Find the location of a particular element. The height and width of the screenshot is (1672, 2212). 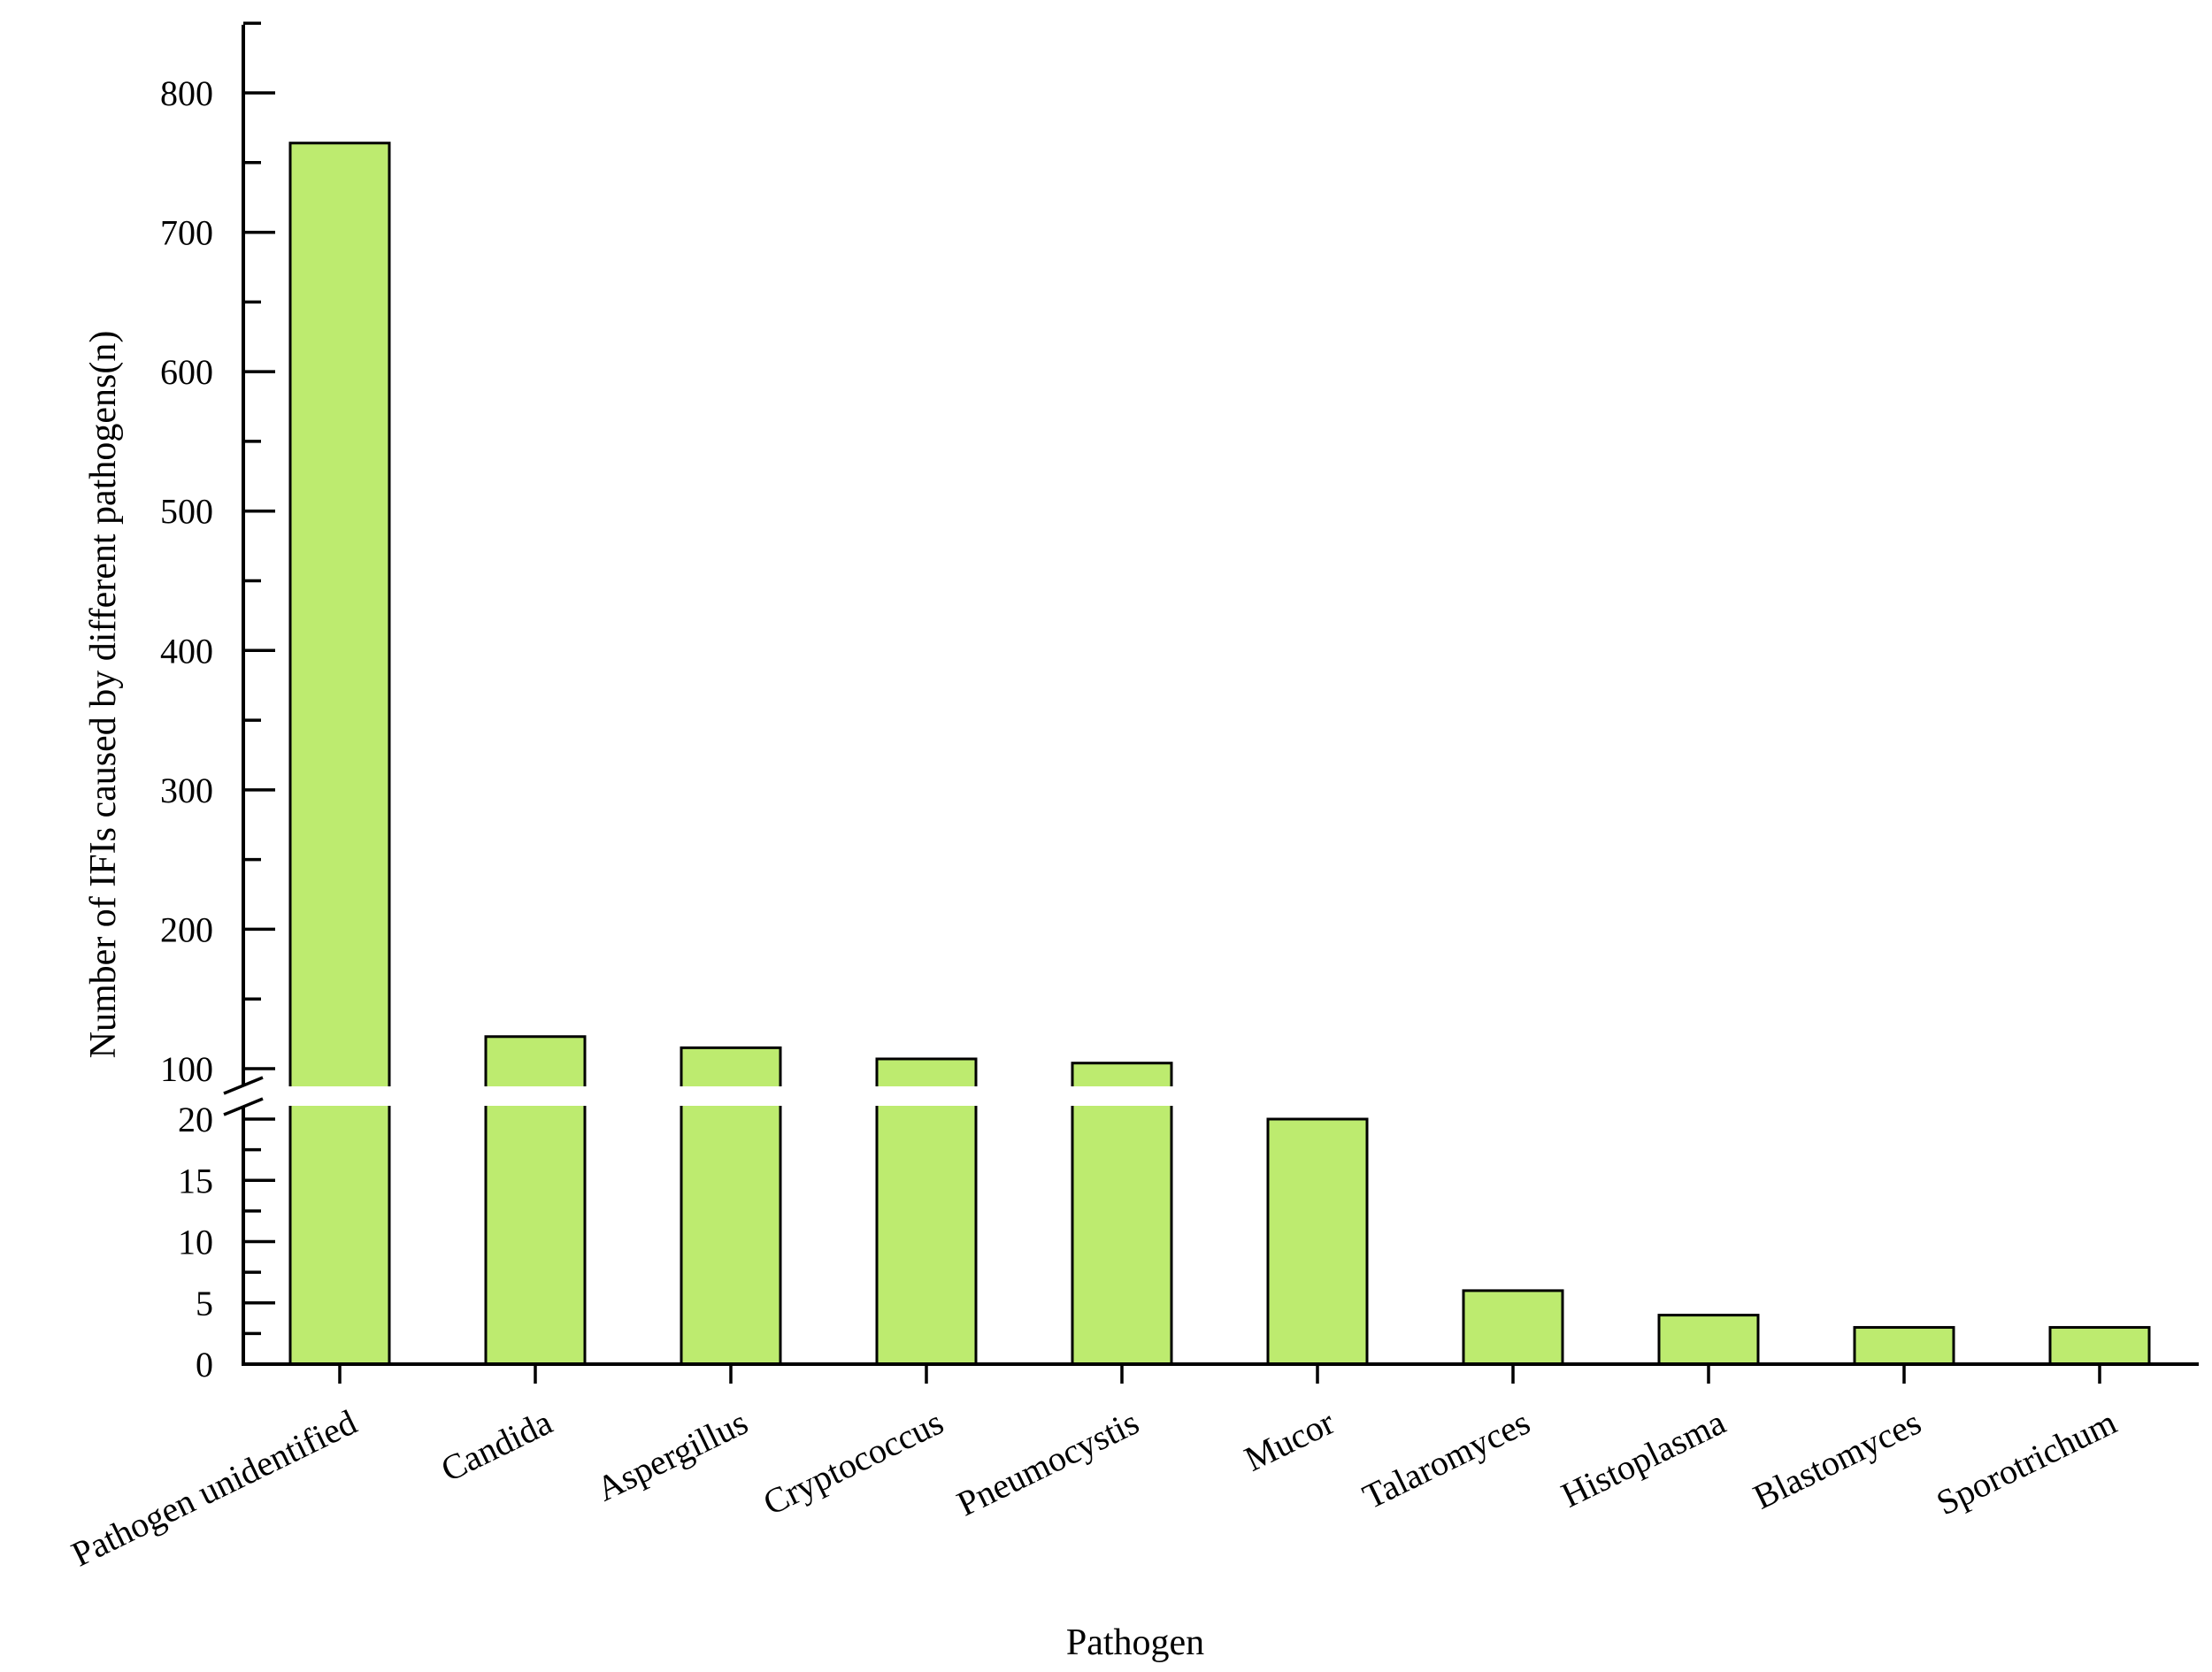

y-tick-label: 600 is located at coordinates (187, 372).